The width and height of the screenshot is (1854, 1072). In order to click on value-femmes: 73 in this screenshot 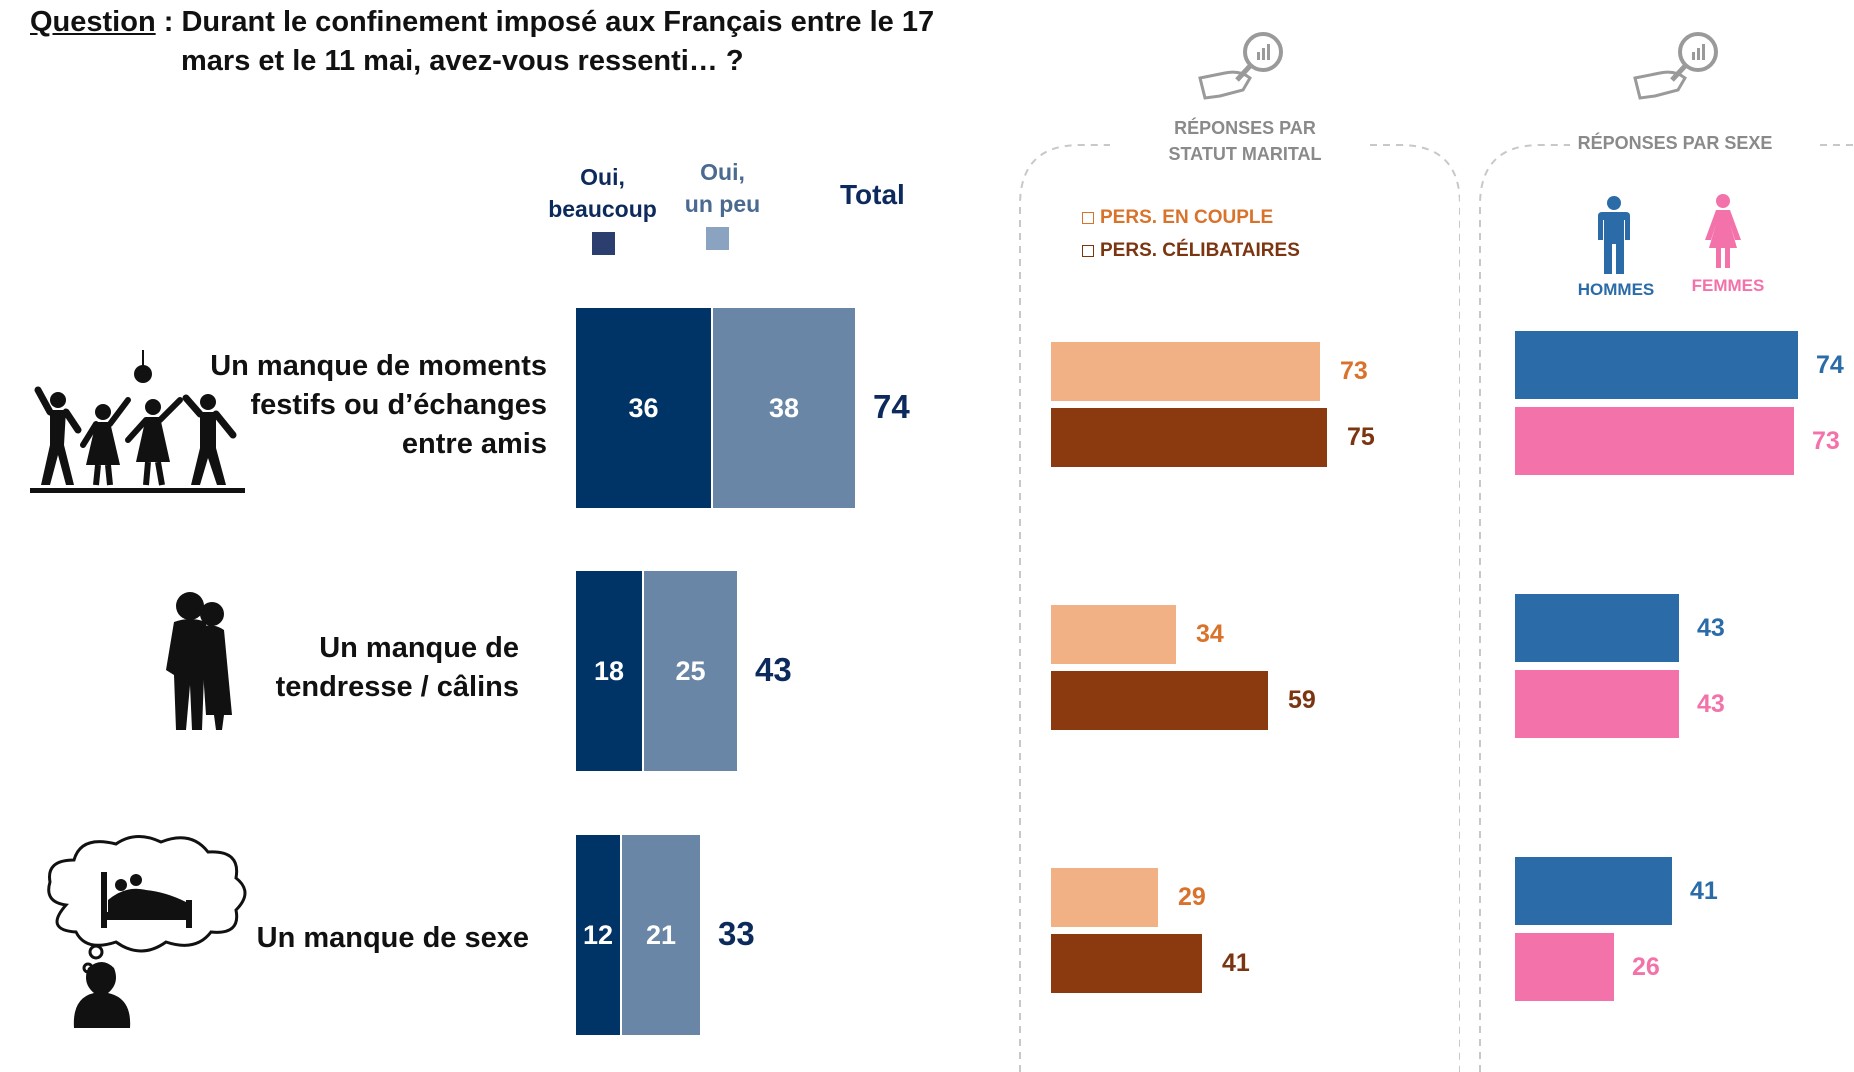, I will do `click(1826, 441)`.